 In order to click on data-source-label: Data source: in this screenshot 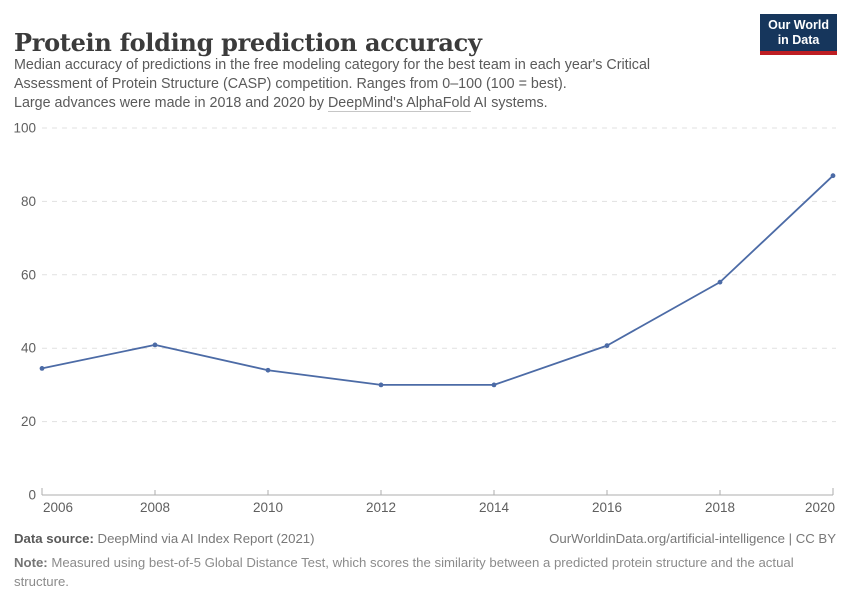, I will do `click(54, 538)`.